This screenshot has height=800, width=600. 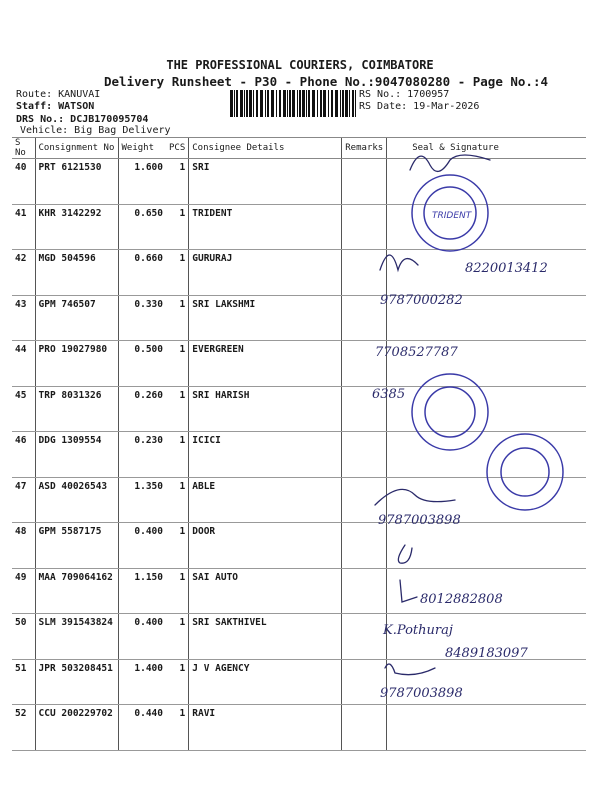 I want to click on cell-weight: 1.350, so click(x=141, y=500).